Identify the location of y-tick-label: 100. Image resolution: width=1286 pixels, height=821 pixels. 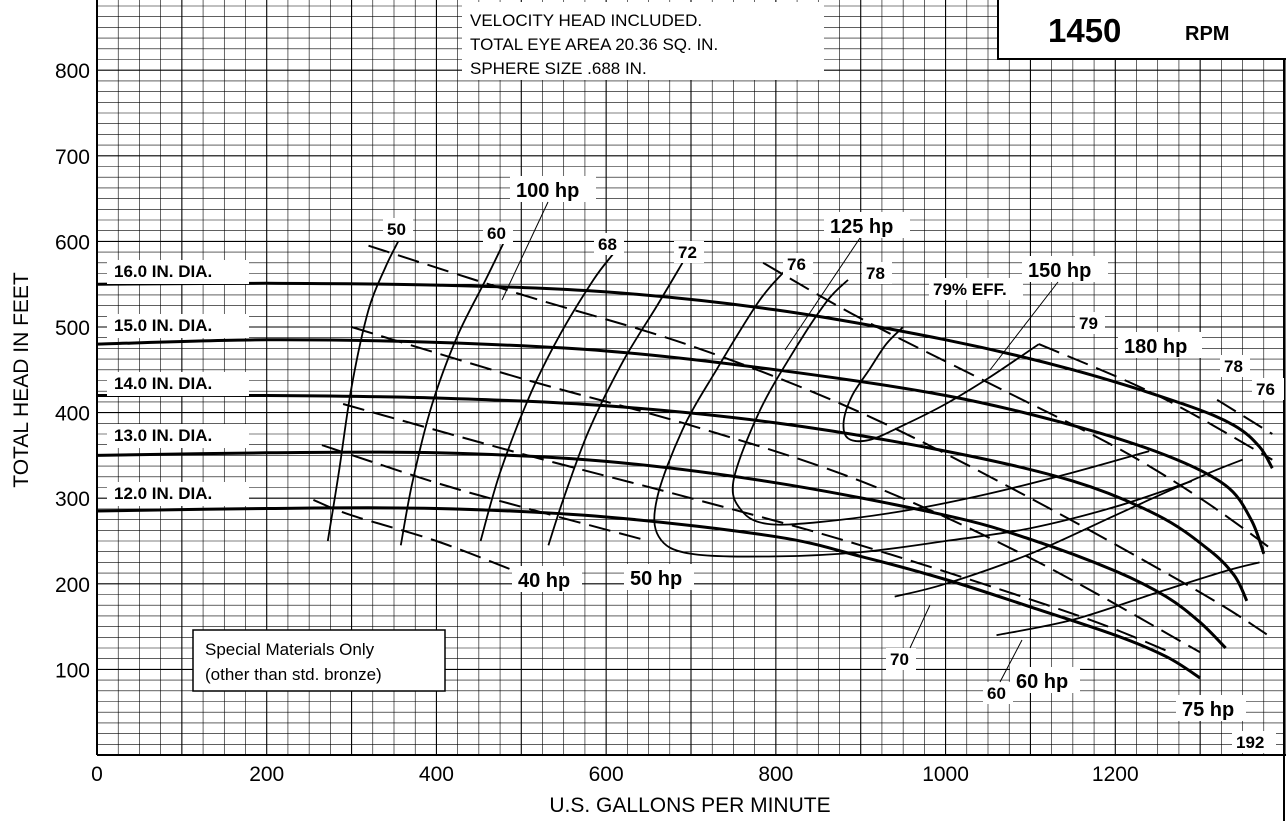
(72, 670).